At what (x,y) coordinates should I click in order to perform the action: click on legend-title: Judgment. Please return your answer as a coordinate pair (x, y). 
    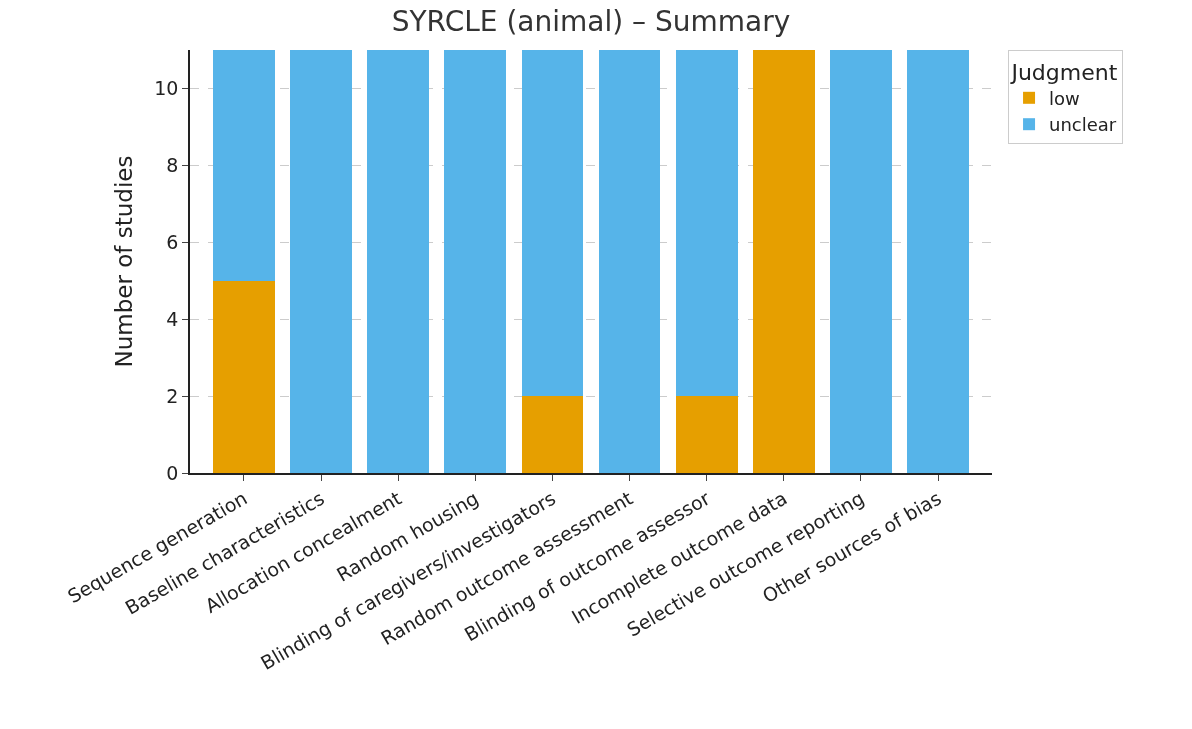
    Looking at the image, I should click on (1063, 72).